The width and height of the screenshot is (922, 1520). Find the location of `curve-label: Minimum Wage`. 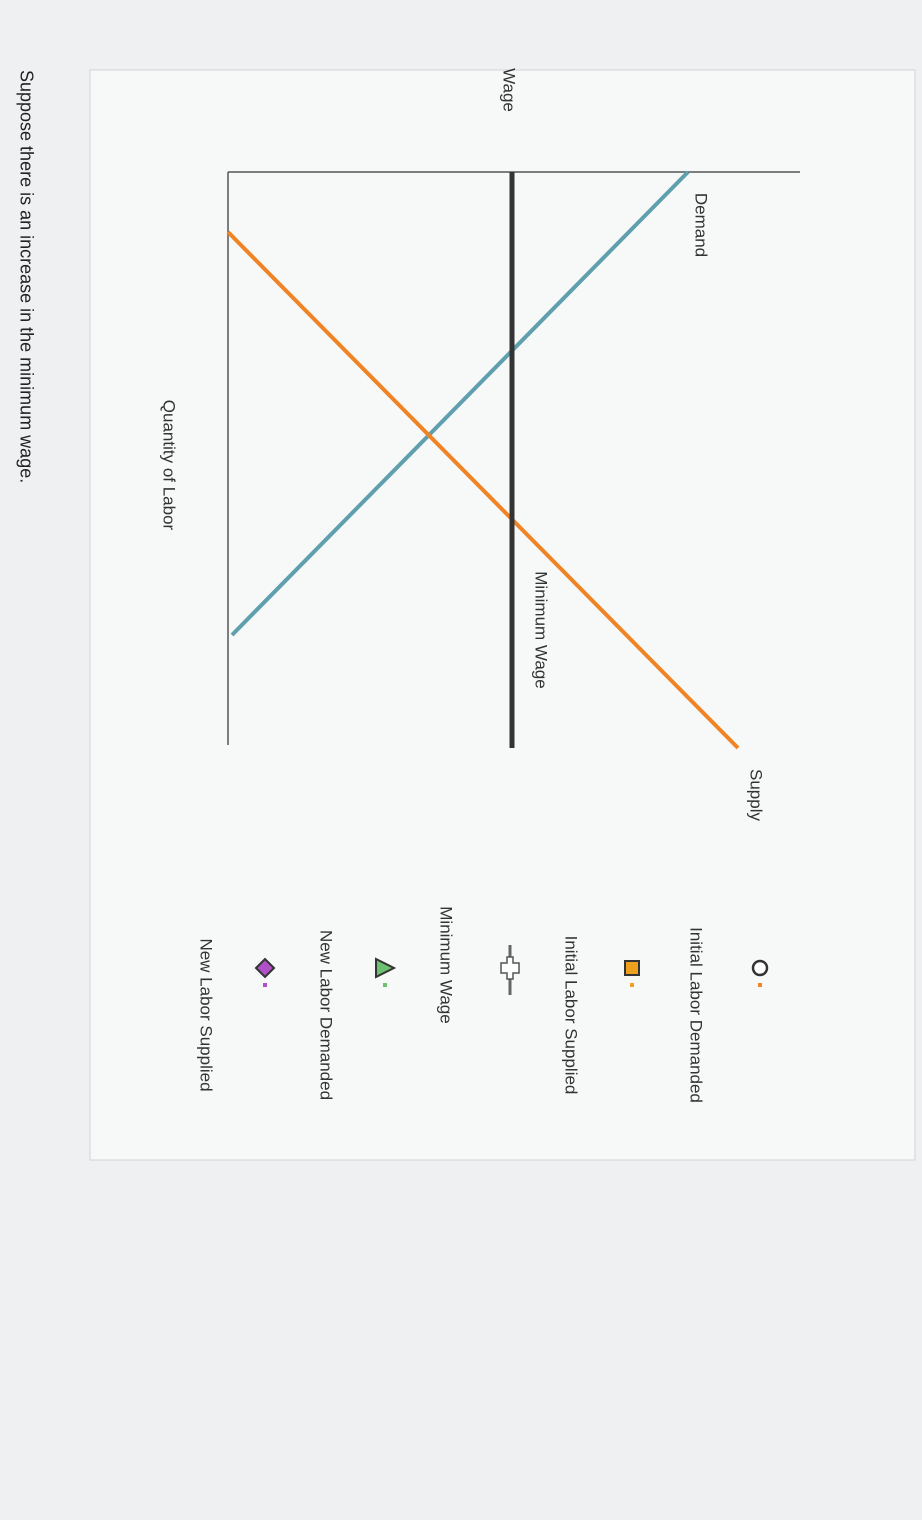

curve-label: Minimum Wage is located at coordinates (541, 629).